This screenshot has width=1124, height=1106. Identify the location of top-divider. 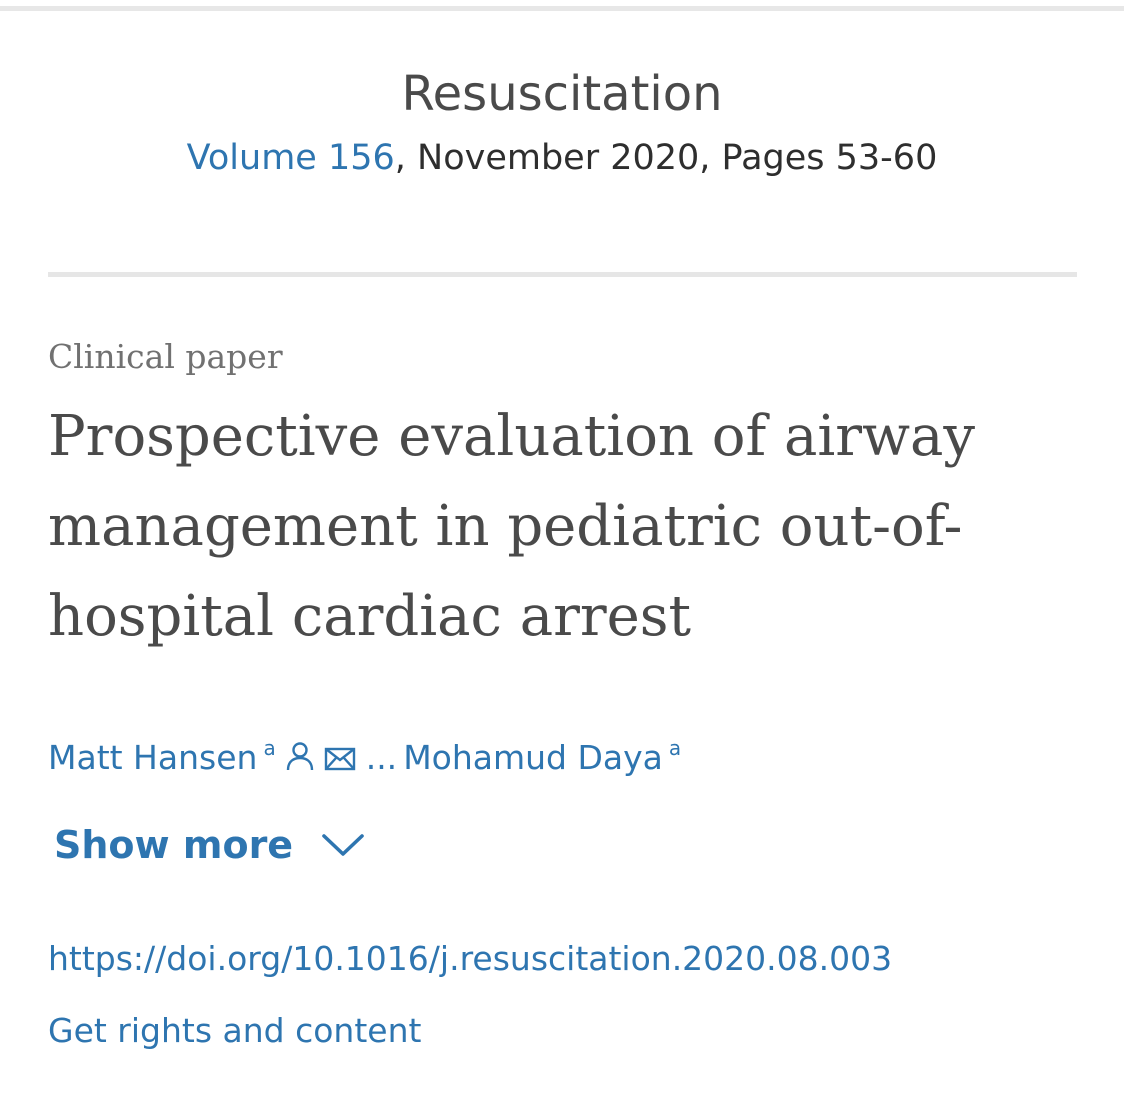
(562, 8).